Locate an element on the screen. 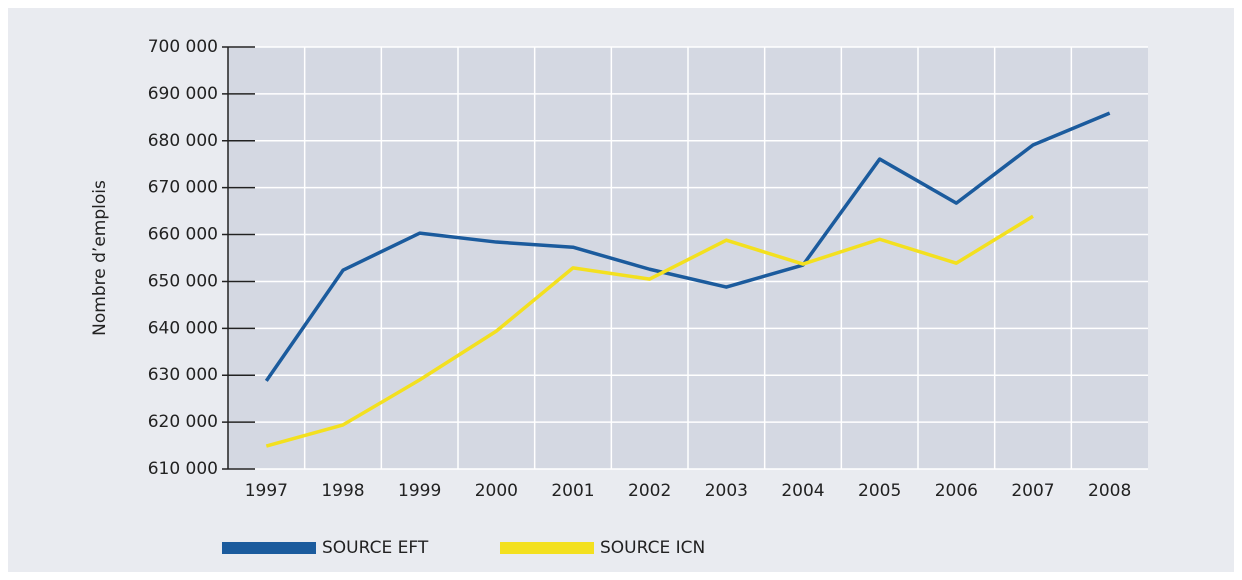 The width and height of the screenshot is (1242, 580). x-tick-label: 2005 is located at coordinates (879, 491).